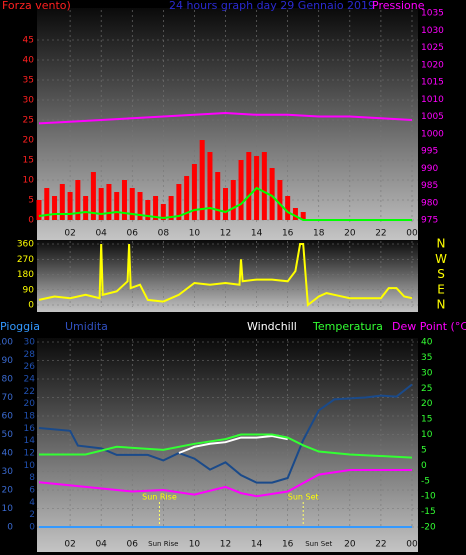 Image resolution: width=466 pixels, height=555 pixels. I want to click on x-tick-label: 10, so click(195, 234).